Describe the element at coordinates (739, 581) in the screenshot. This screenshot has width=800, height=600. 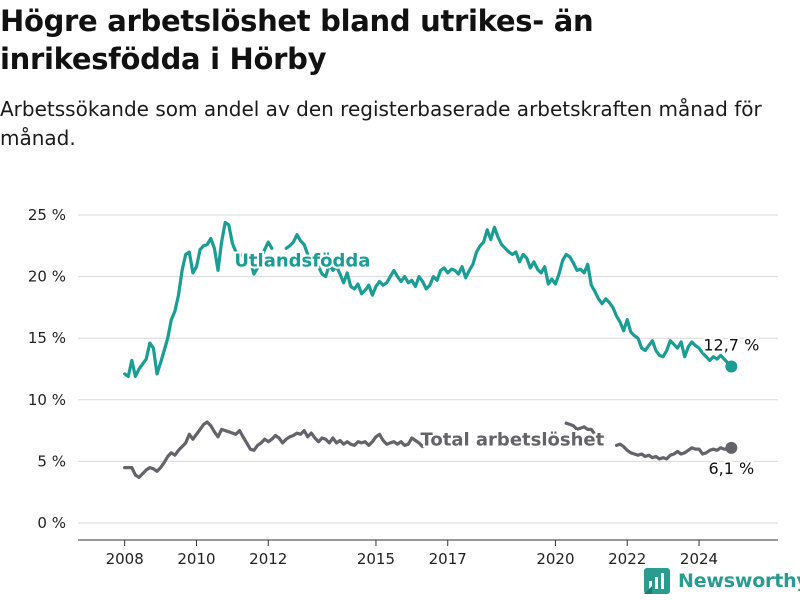
I see `brand-name: Newsworthy` at that location.